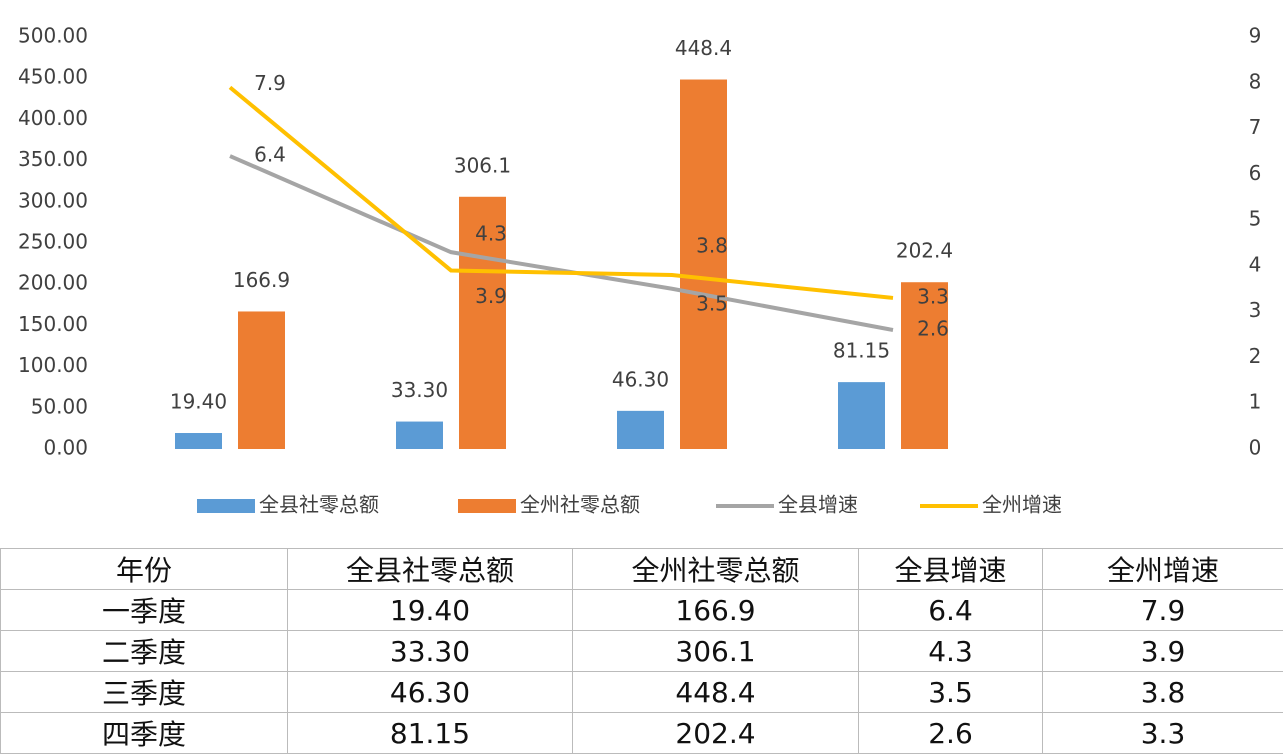 This screenshot has height=755, width=1283. Describe the element at coordinates (1162, 692) in the screenshot. I see `table-cell: 3.8` at that location.